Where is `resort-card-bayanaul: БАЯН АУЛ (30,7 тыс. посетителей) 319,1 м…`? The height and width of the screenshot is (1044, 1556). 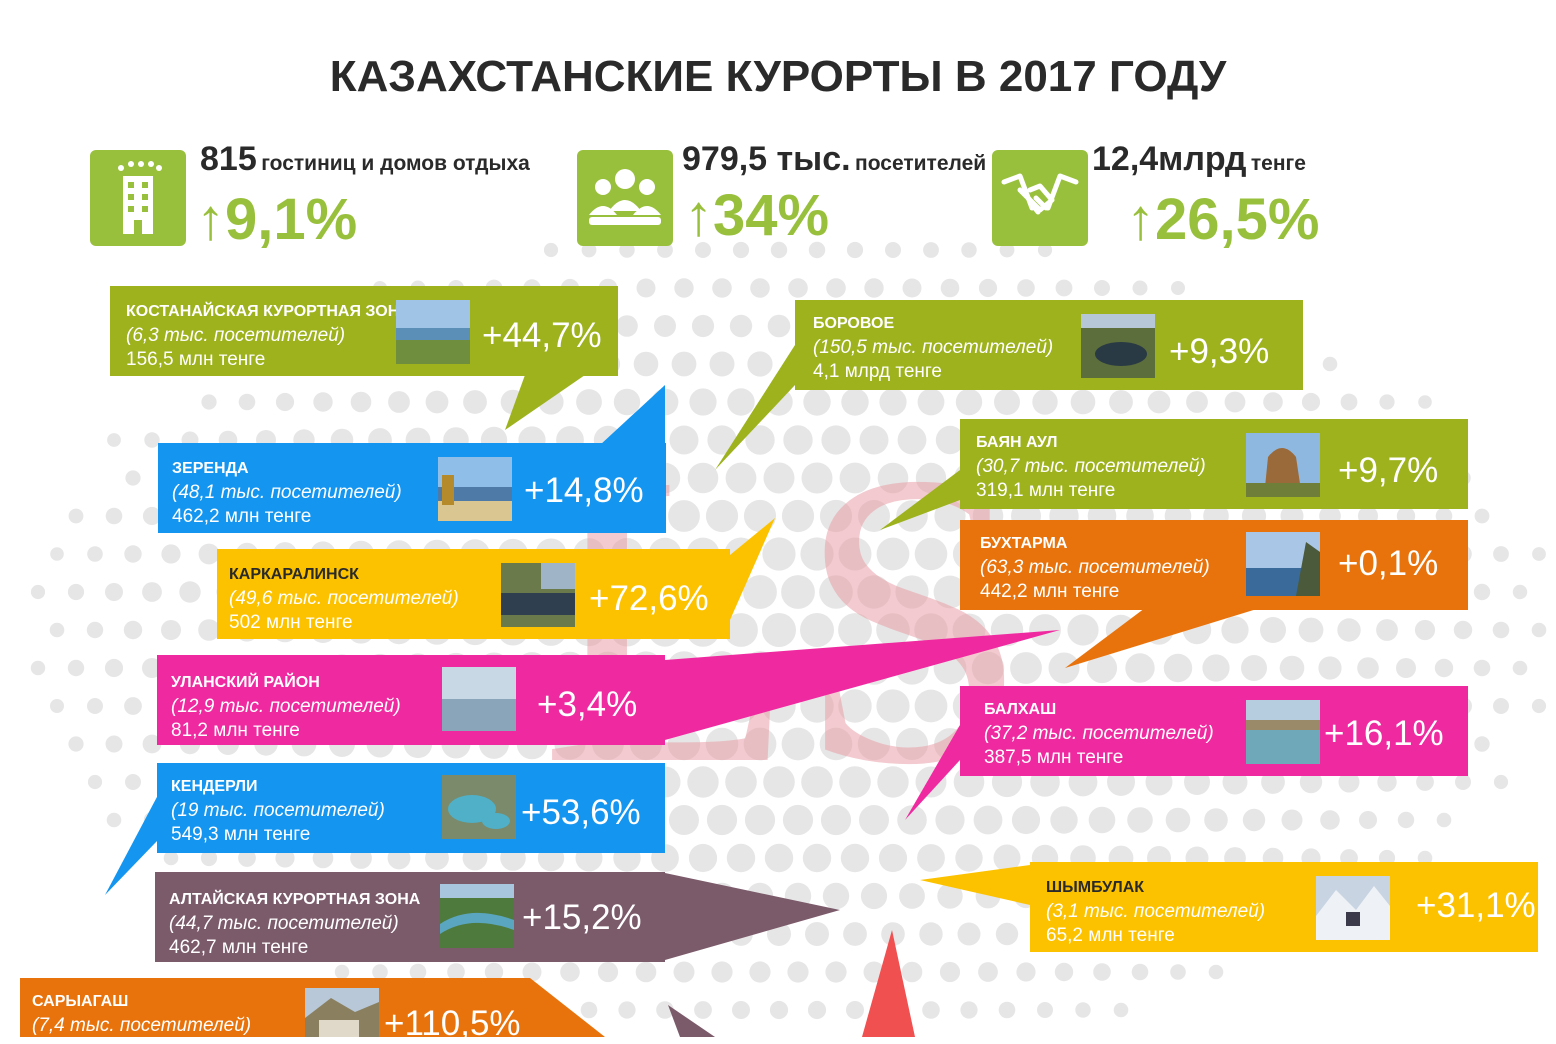 resort-card-bayanaul: БАЯН АУЛ (30,7 тыс. посетителей) 319,1 м… is located at coordinates (1214, 464).